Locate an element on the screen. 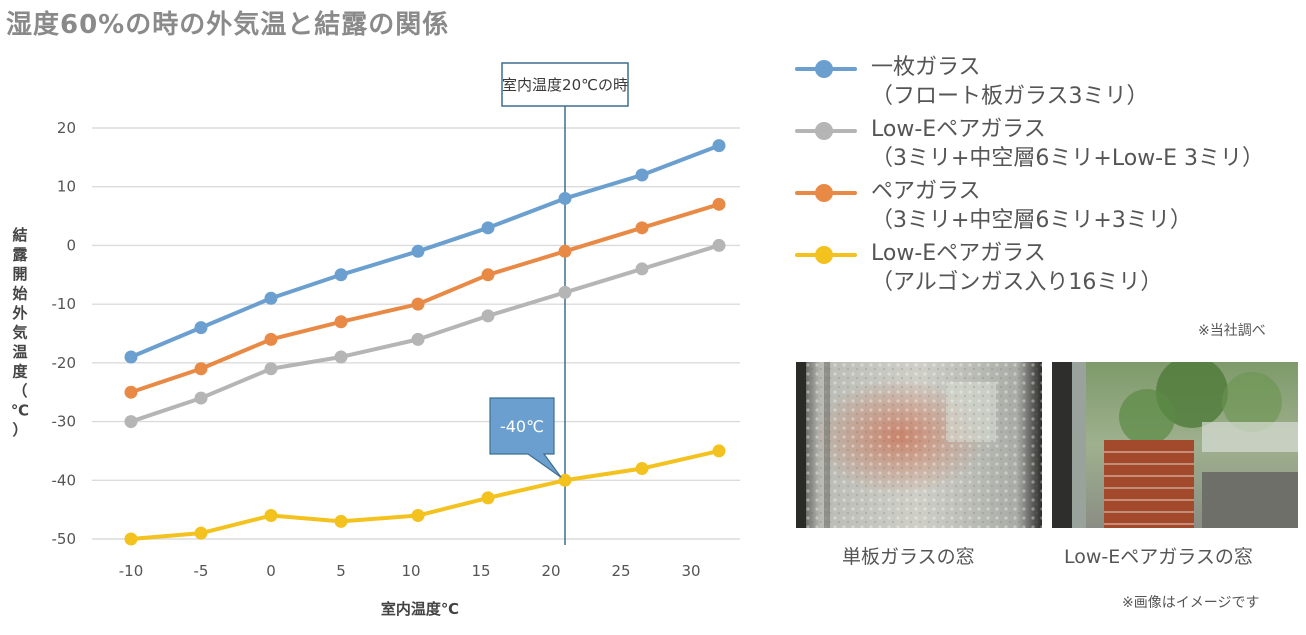  callout-group: -40℃ is located at coordinates (525, 437).